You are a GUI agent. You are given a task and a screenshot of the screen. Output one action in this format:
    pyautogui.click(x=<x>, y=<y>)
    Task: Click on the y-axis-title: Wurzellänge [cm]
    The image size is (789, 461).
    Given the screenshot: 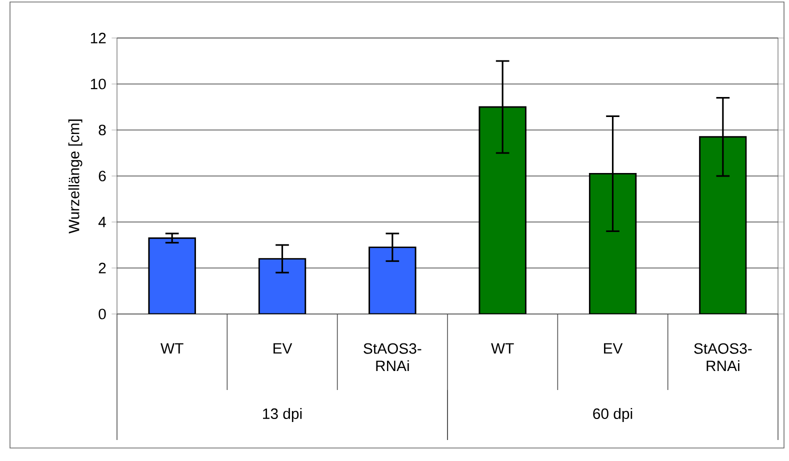 What is the action you would take?
    pyautogui.click(x=75, y=177)
    